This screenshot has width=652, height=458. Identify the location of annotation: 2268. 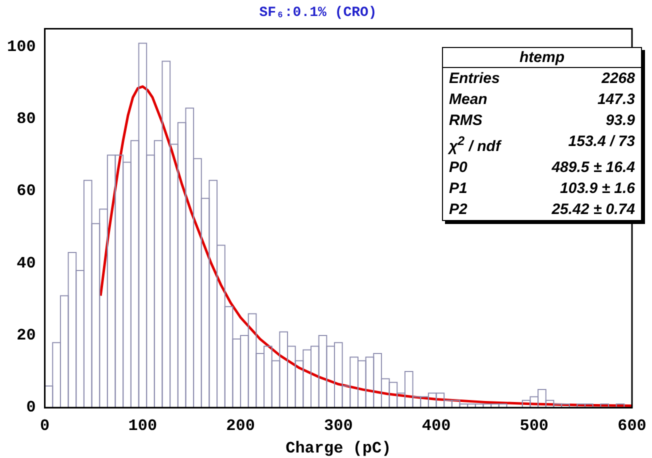
(618, 79).